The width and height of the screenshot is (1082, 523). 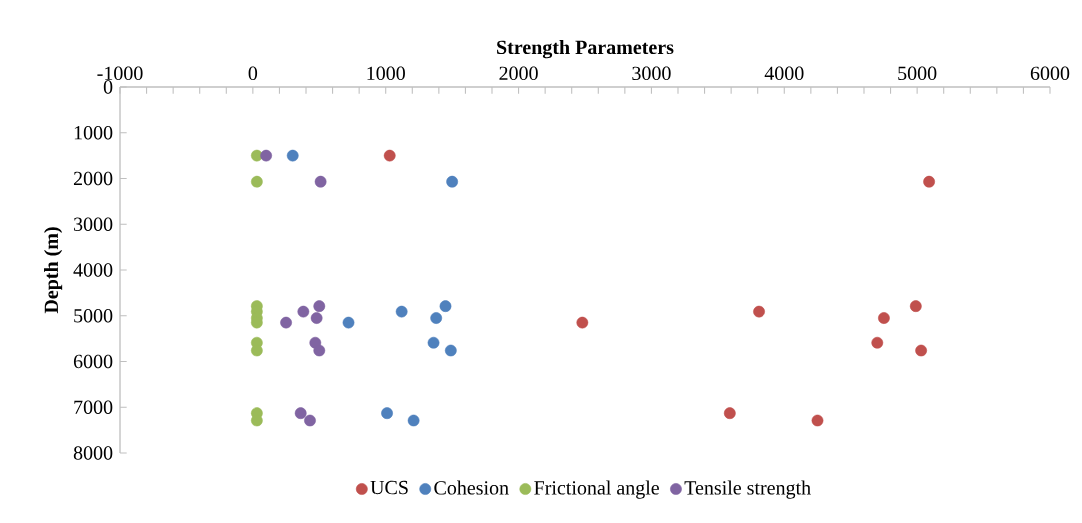 What do you see at coordinates (471, 487) in the screenshot?
I see `legend-label: Cohesion` at bounding box center [471, 487].